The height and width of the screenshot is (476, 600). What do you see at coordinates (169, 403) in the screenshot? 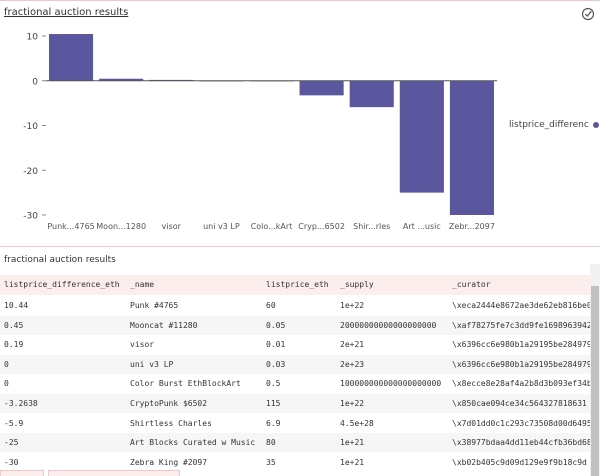
I see `table-cell: CryptoPunk $6502` at bounding box center [169, 403].